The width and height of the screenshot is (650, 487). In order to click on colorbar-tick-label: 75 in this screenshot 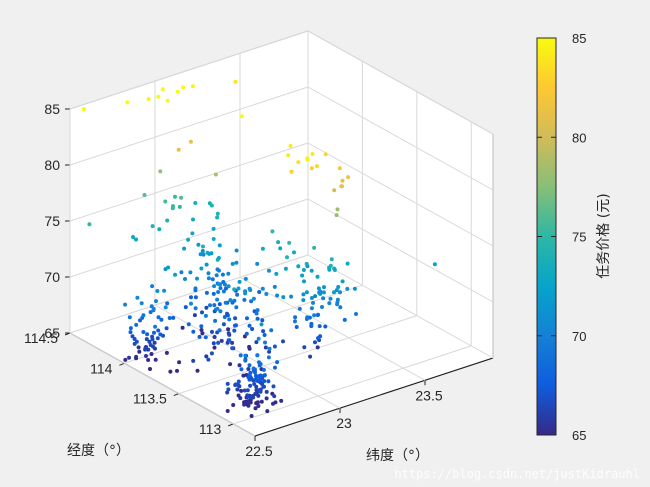, I will do `click(579, 237)`.